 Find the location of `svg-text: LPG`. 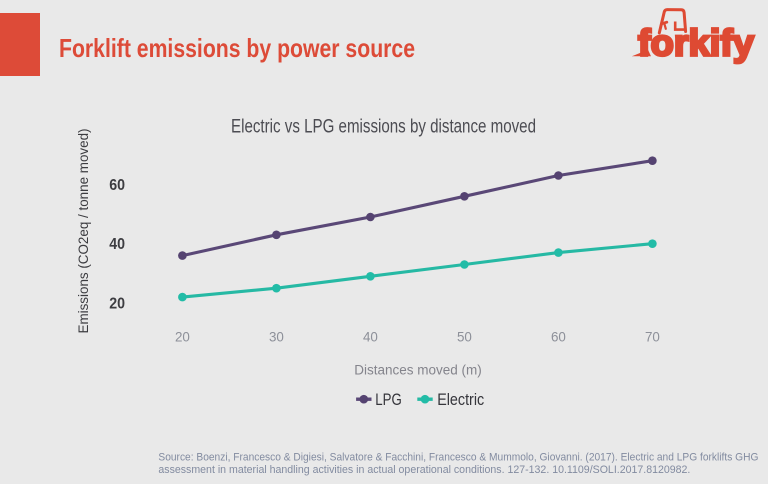

svg-text: LPG is located at coordinates (388, 400).